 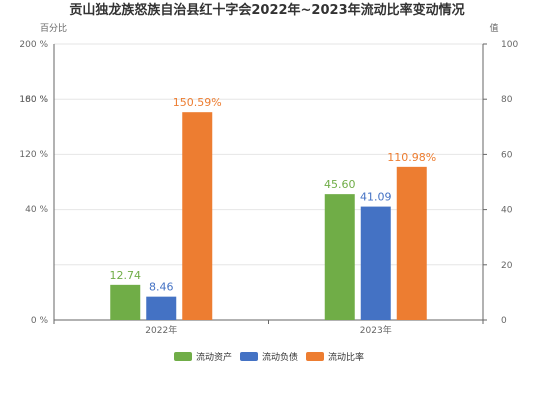 I want to click on right-axis-tick-label: 20, so click(x=507, y=266).